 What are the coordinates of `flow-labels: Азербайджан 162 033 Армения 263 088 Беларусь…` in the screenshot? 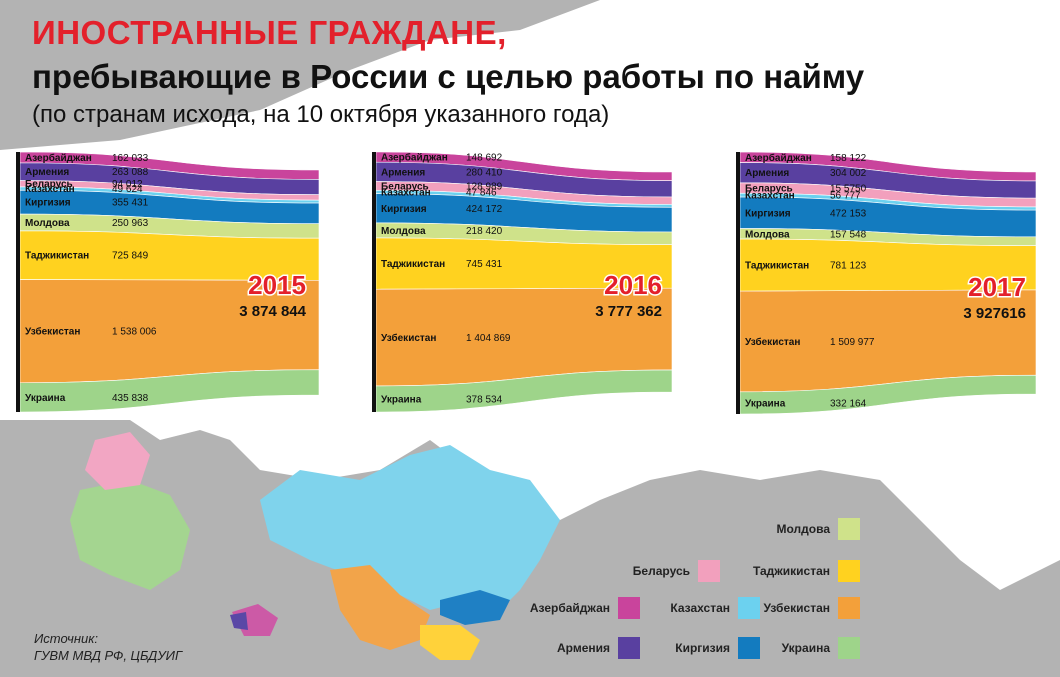 It's located at (91, 278).